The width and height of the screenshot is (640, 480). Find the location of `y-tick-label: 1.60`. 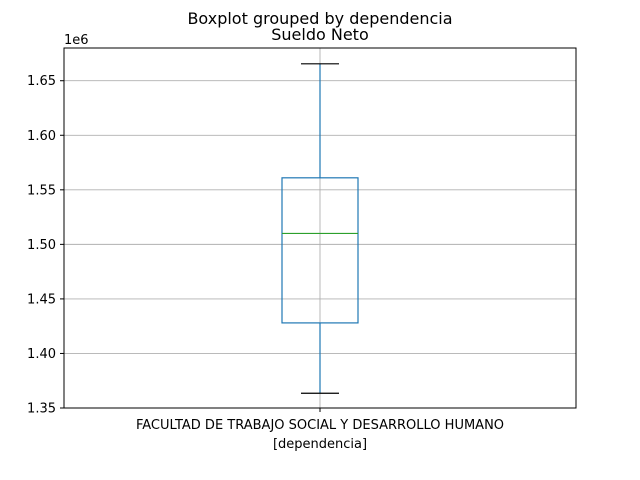

y-tick-label: 1.60 is located at coordinates (41, 136).